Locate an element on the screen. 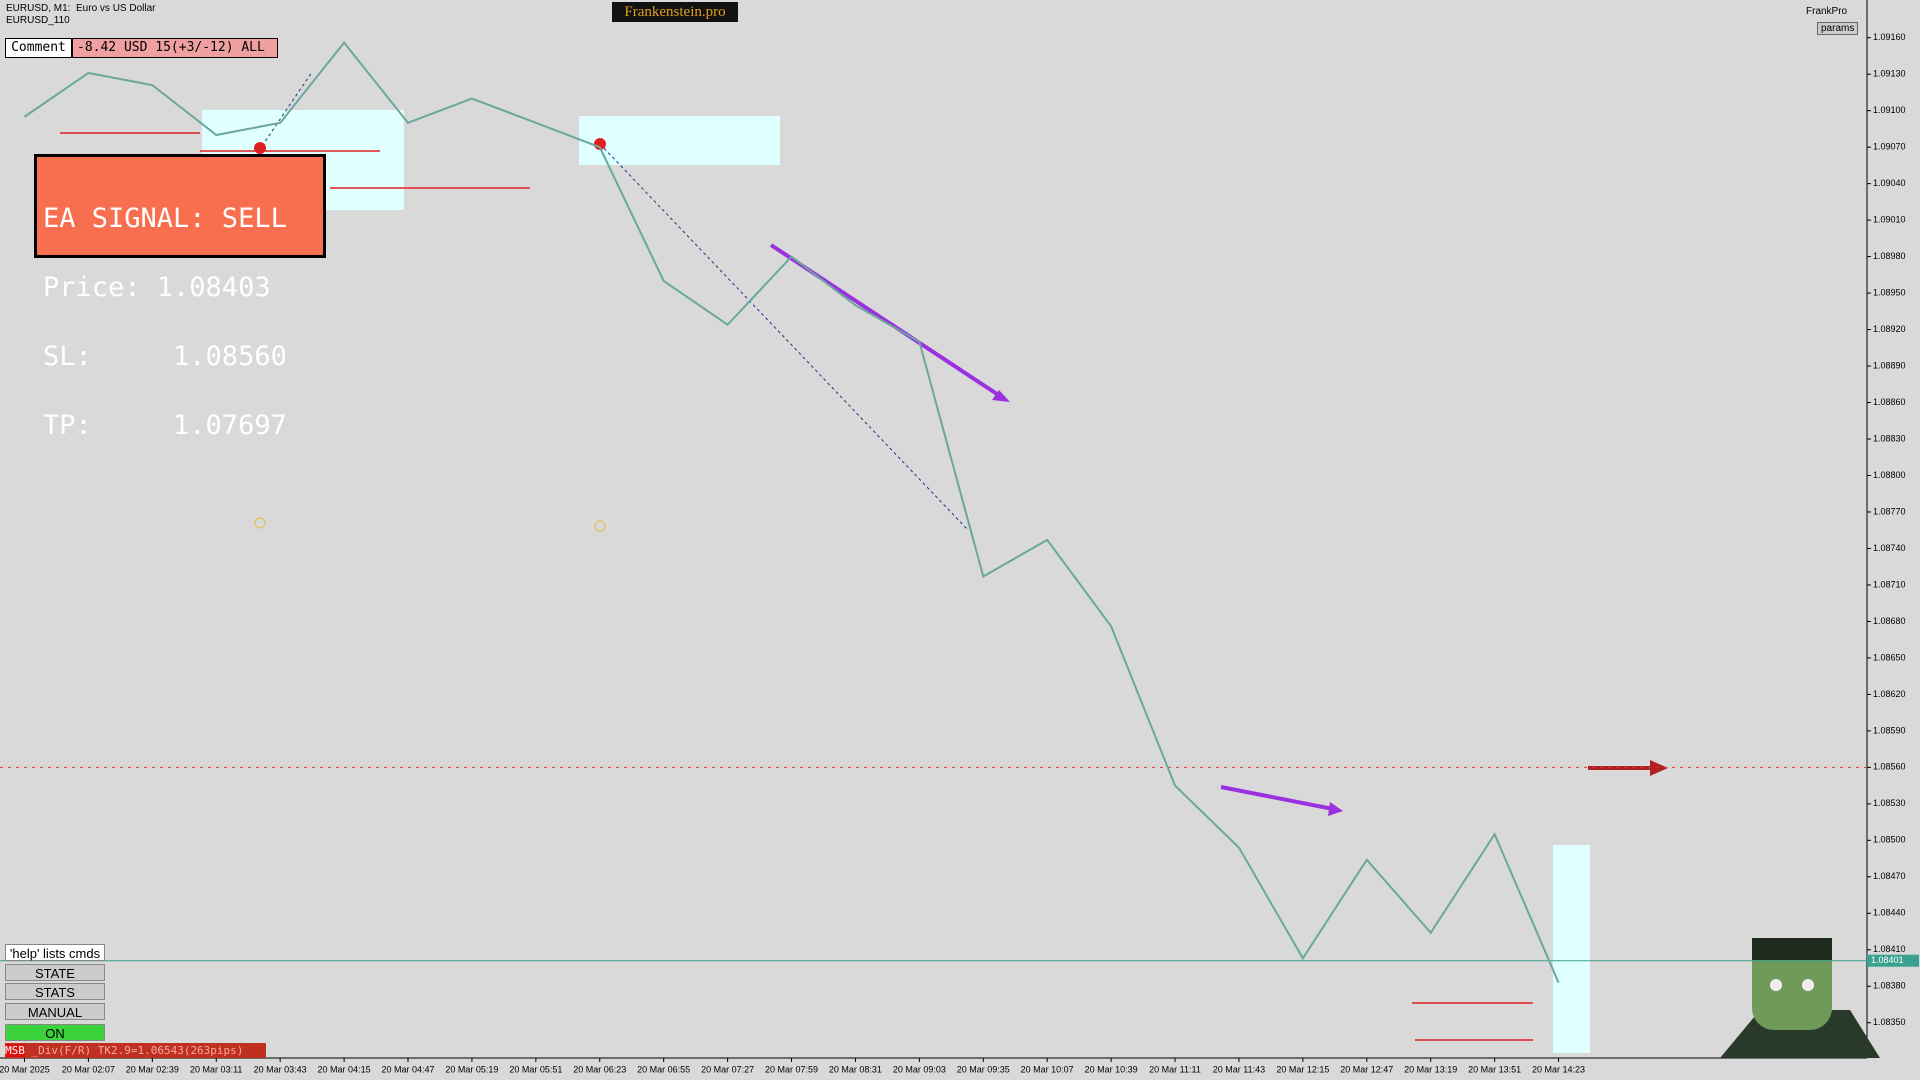 The width and height of the screenshot is (1920, 1080). state-button: STATE is located at coordinates (55, 972).